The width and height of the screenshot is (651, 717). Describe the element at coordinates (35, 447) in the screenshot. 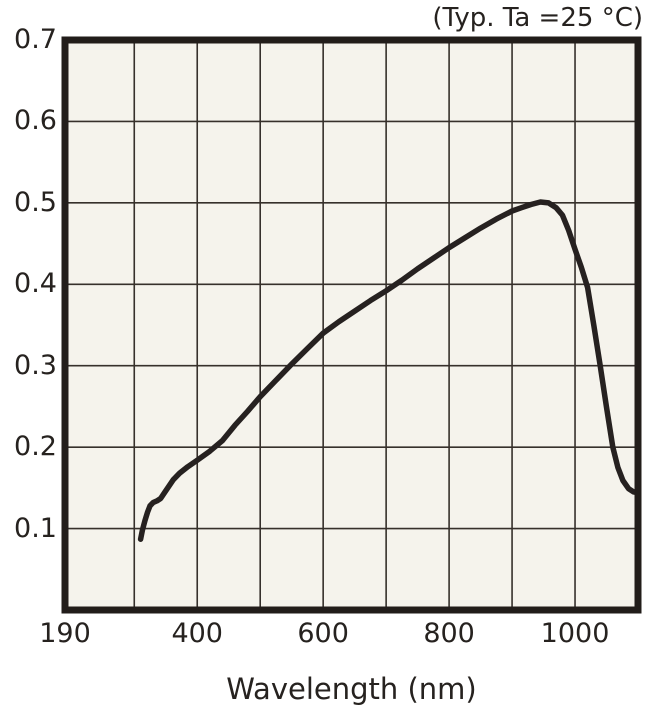

I see `y-tick-label: 0.2` at that location.